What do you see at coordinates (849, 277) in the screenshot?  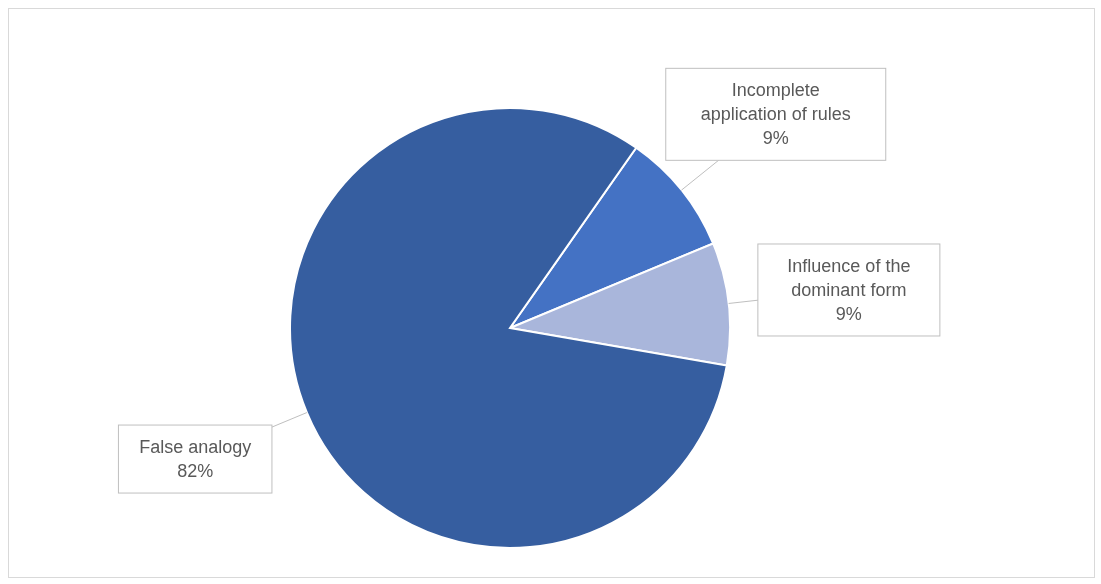 I see `slice-label: Influence of the dominant form` at bounding box center [849, 277].